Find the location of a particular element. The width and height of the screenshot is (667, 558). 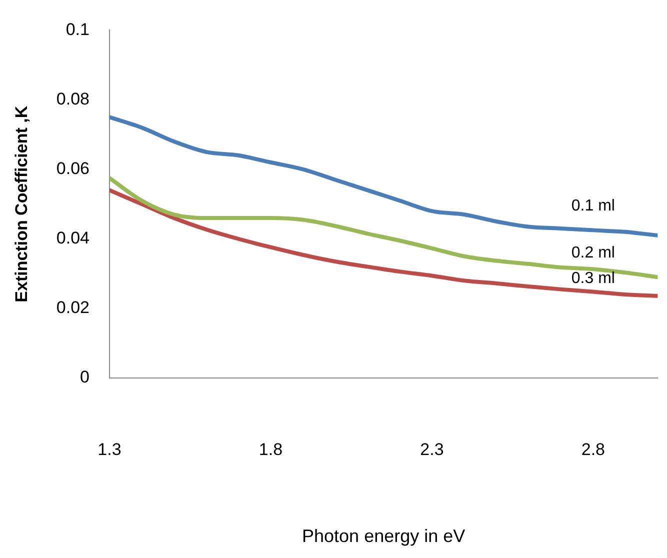

series-label: 0.2 ml is located at coordinates (593, 253).